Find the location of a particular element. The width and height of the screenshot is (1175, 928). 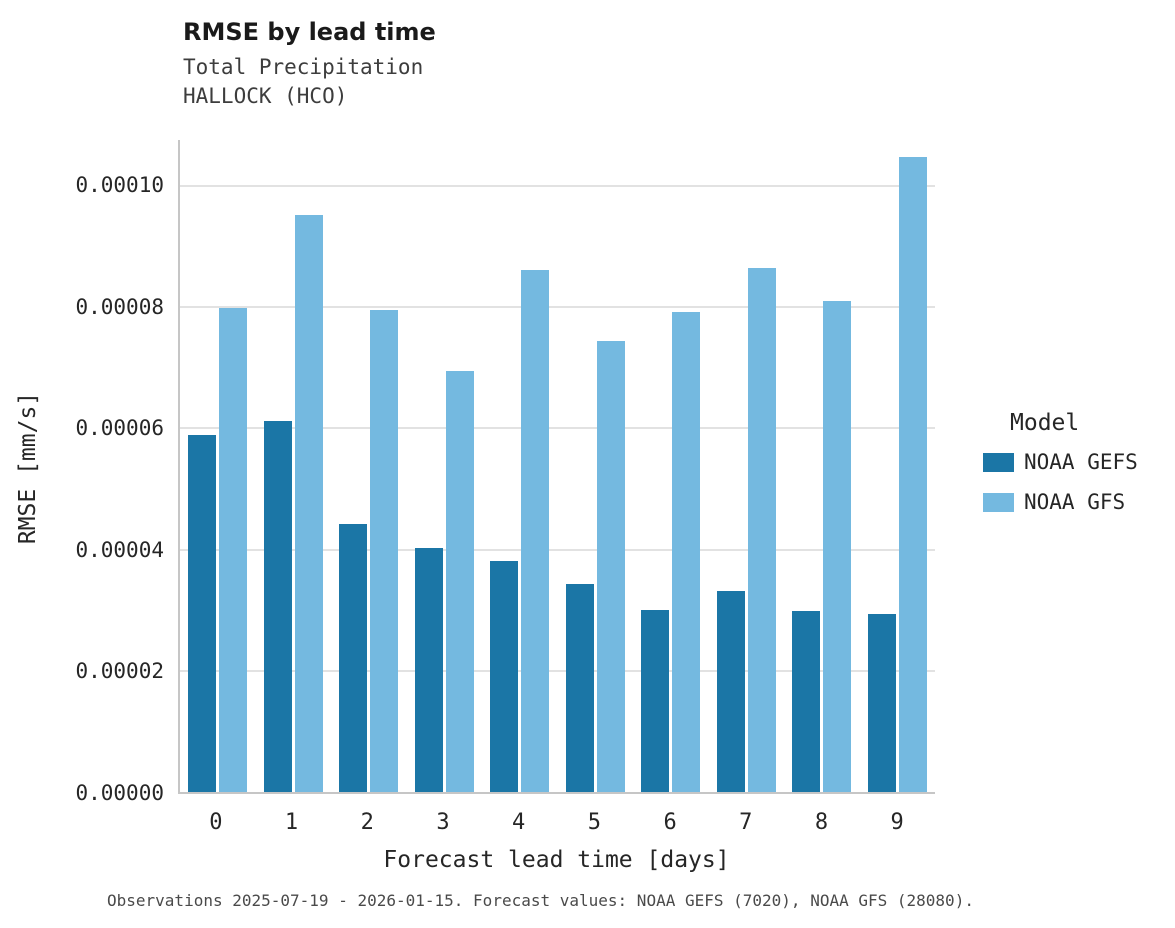

y-axis-title: RMSE [mm/s] is located at coordinates (28, 468).